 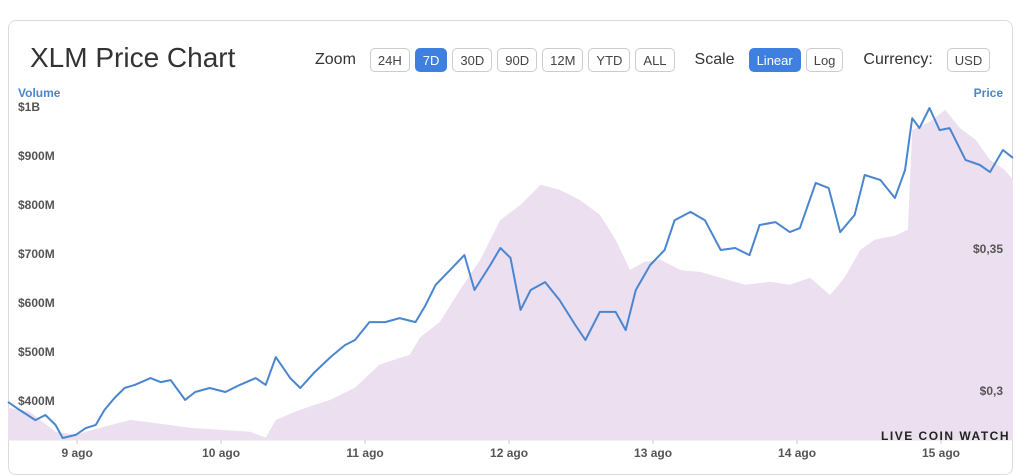 What do you see at coordinates (563, 60) in the screenshot?
I see `zoom-button: 12M` at bounding box center [563, 60].